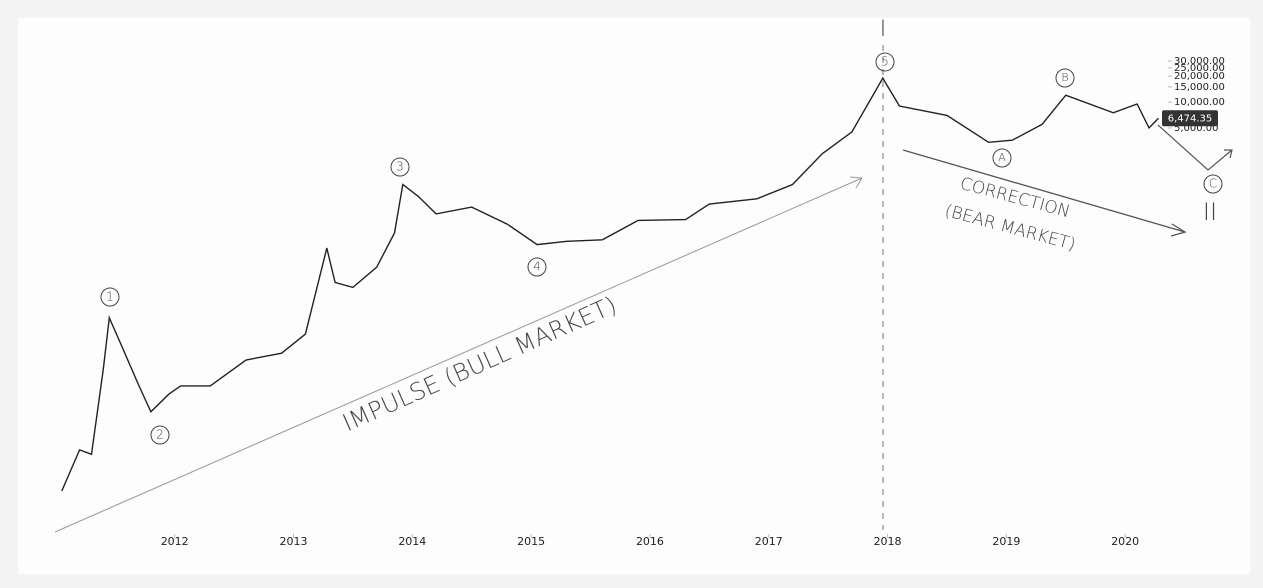 Image resolution: width=1263 pixels, height=588 pixels. What do you see at coordinates (1199, 76) in the screenshot?
I see `y-tick-label: 20,000.00` at bounding box center [1199, 76].